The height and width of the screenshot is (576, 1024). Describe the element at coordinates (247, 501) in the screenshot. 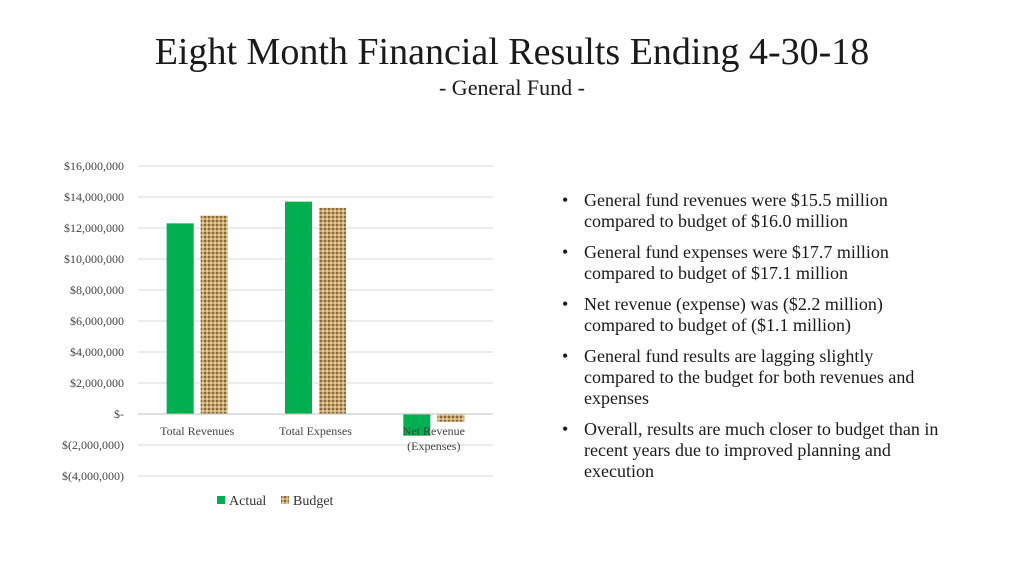

I see `legend-label-actual: Actual` at that location.